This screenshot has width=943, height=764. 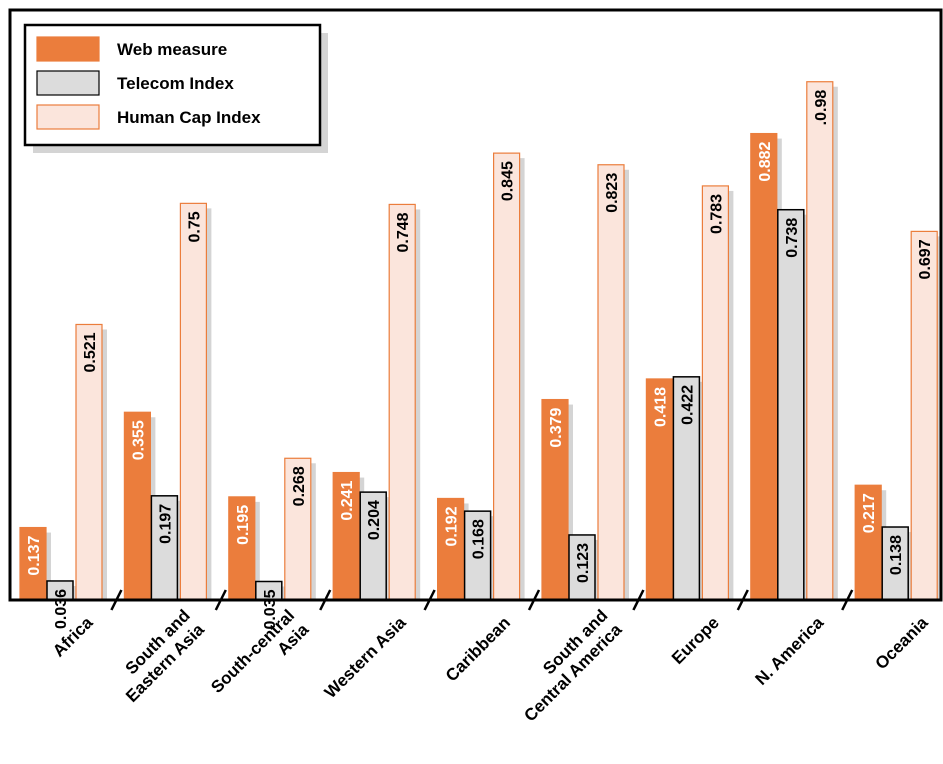 I want to click on bar-value-label-1-6: 0.422, so click(x=687, y=405).